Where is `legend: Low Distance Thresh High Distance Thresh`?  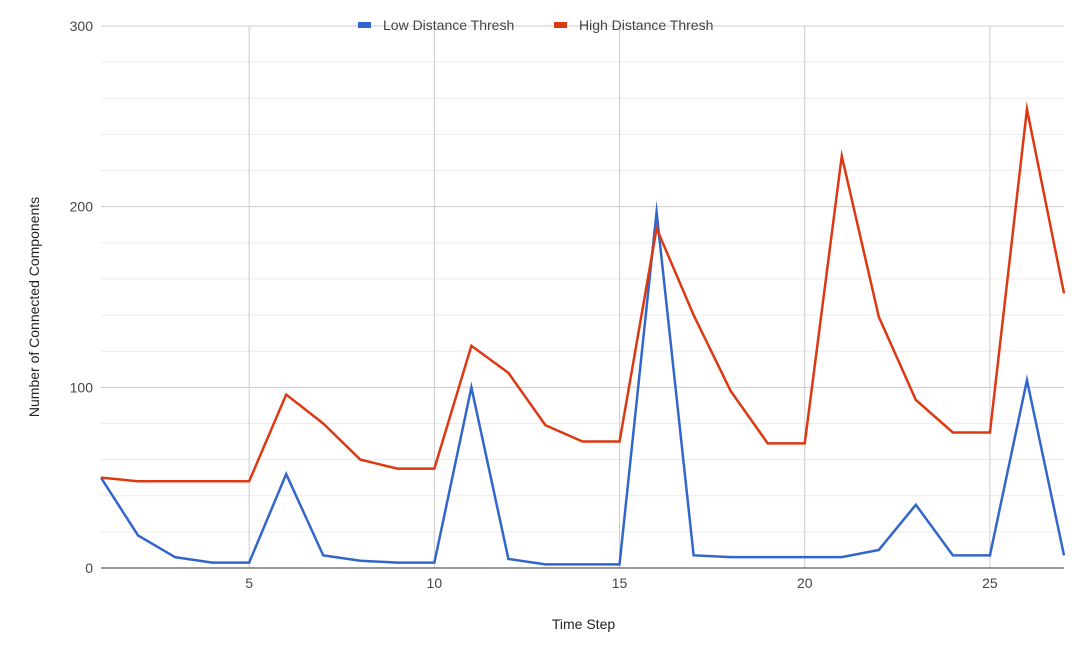
legend: Low Distance Thresh High Distance Thresh is located at coordinates (535, 25).